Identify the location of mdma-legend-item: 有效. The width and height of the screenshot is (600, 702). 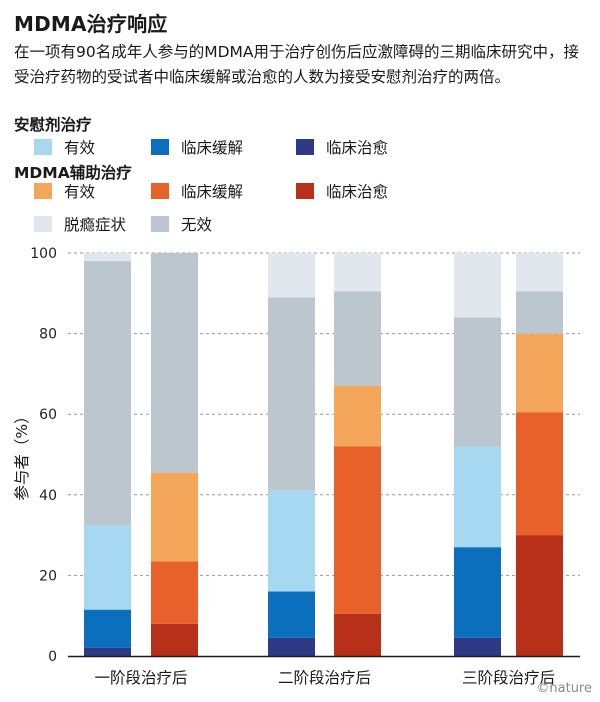
(64, 191).